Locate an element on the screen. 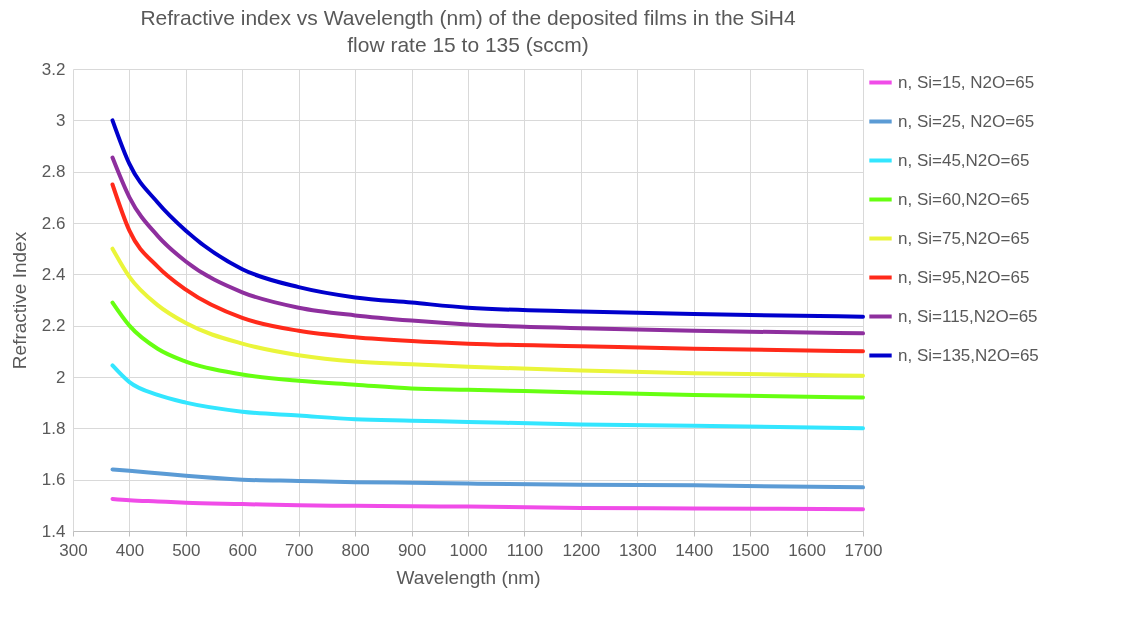  x-tick-label: 300 is located at coordinates (73, 550).